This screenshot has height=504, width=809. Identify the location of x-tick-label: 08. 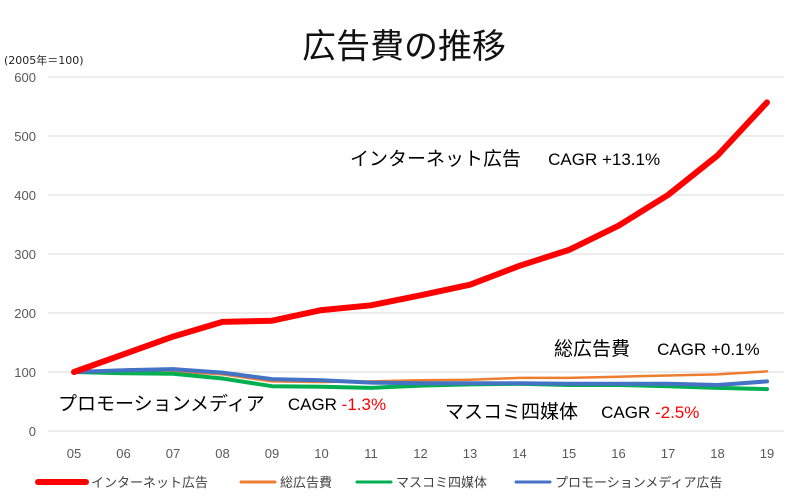
(222, 453).